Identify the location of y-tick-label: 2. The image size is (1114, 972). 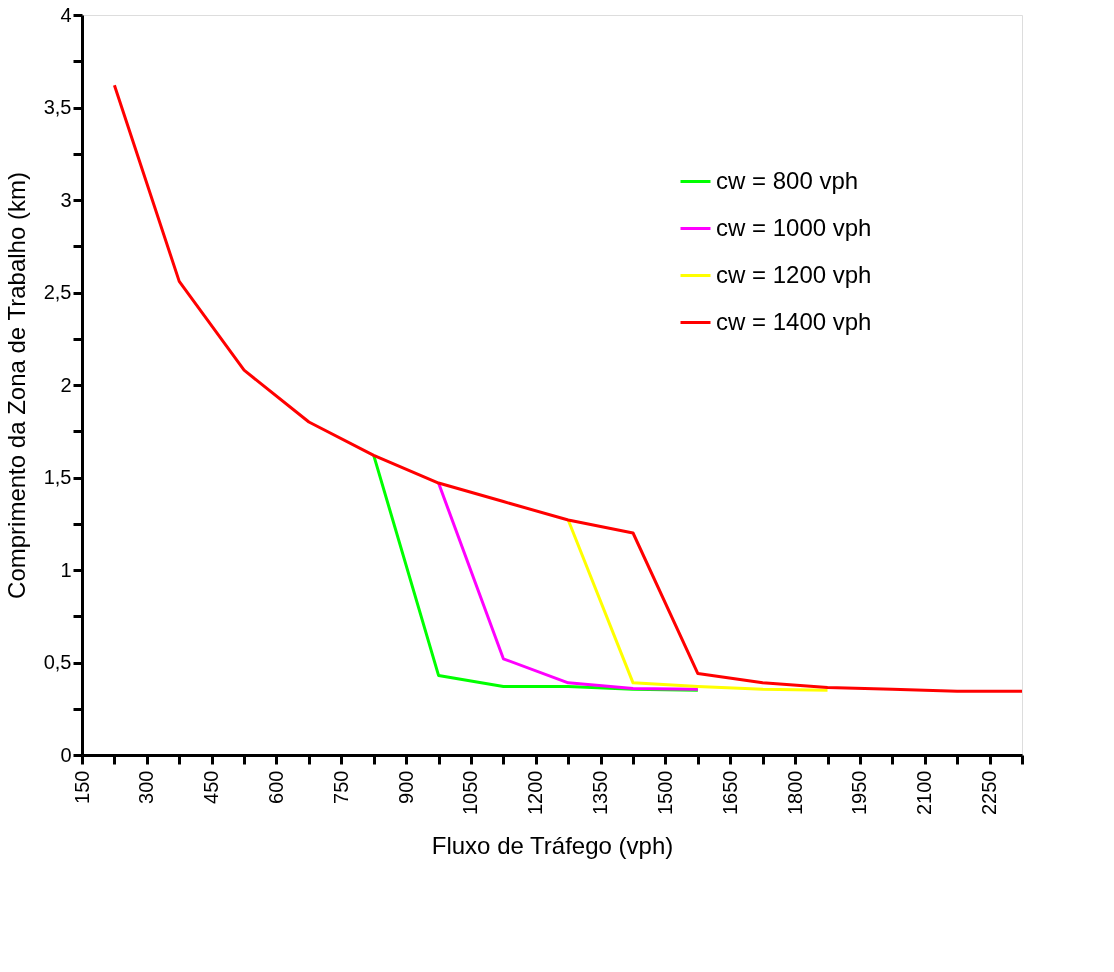
(66, 384).